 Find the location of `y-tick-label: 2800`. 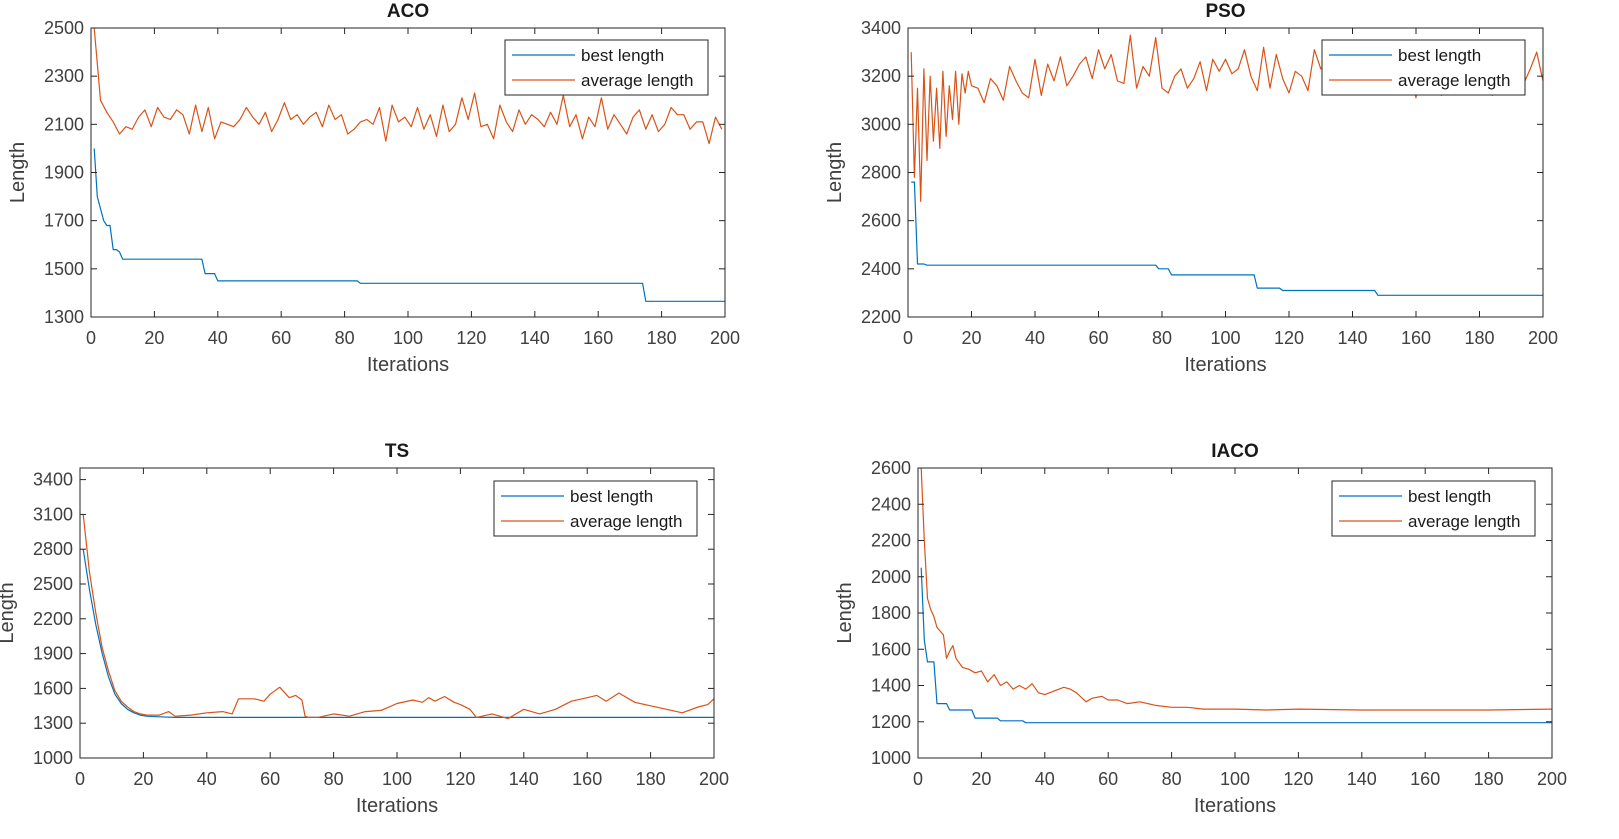

y-tick-label: 2800 is located at coordinates (881, 173).